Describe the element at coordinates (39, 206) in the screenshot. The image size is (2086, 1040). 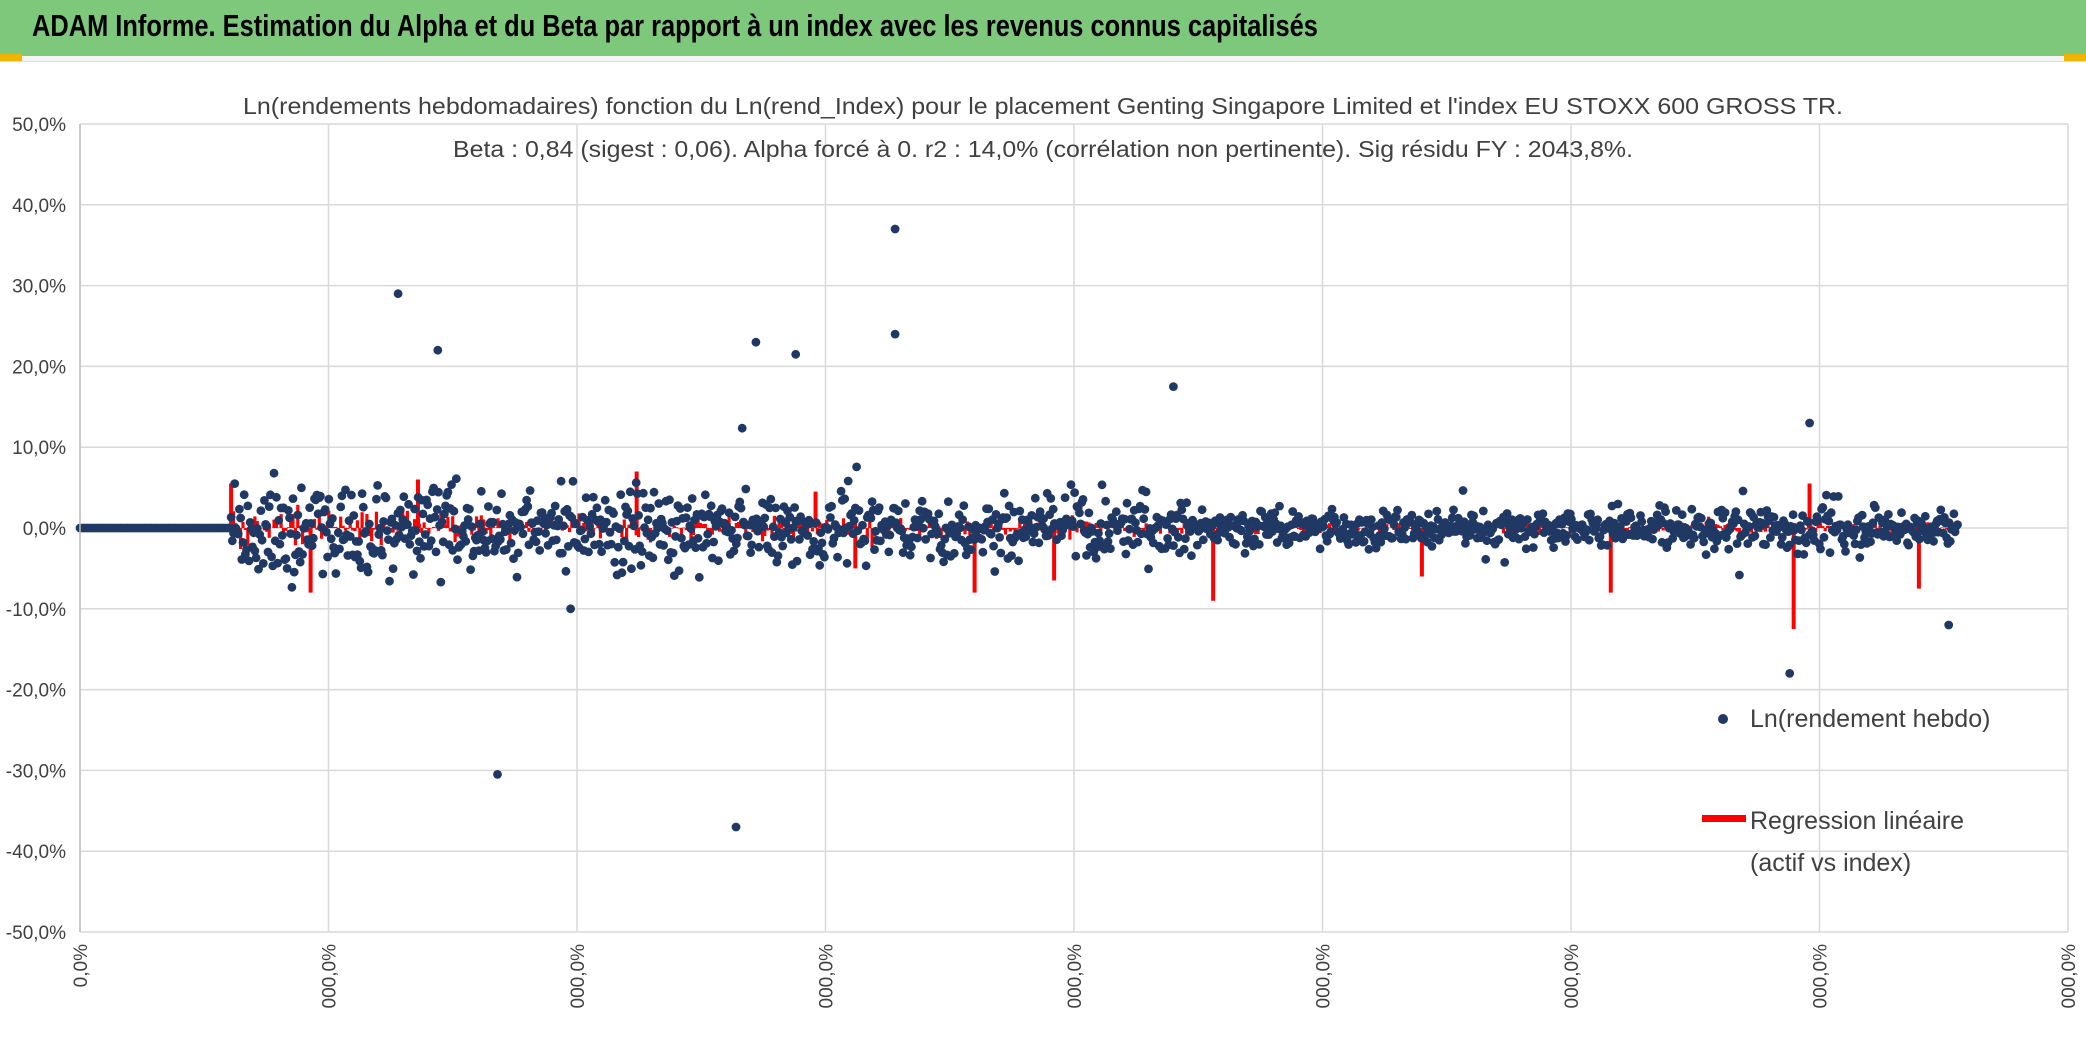
I see `y-tick-label: 40,0%` at that location.